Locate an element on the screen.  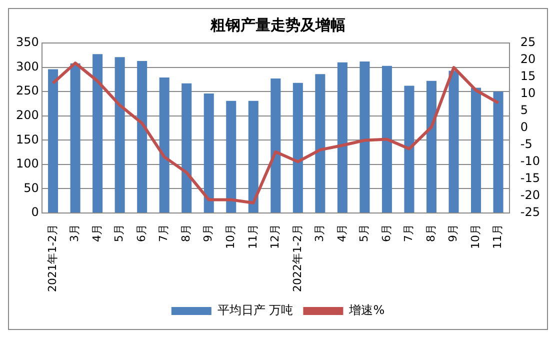
y2-tick-label: 15 is located at coordinates (528, 76).